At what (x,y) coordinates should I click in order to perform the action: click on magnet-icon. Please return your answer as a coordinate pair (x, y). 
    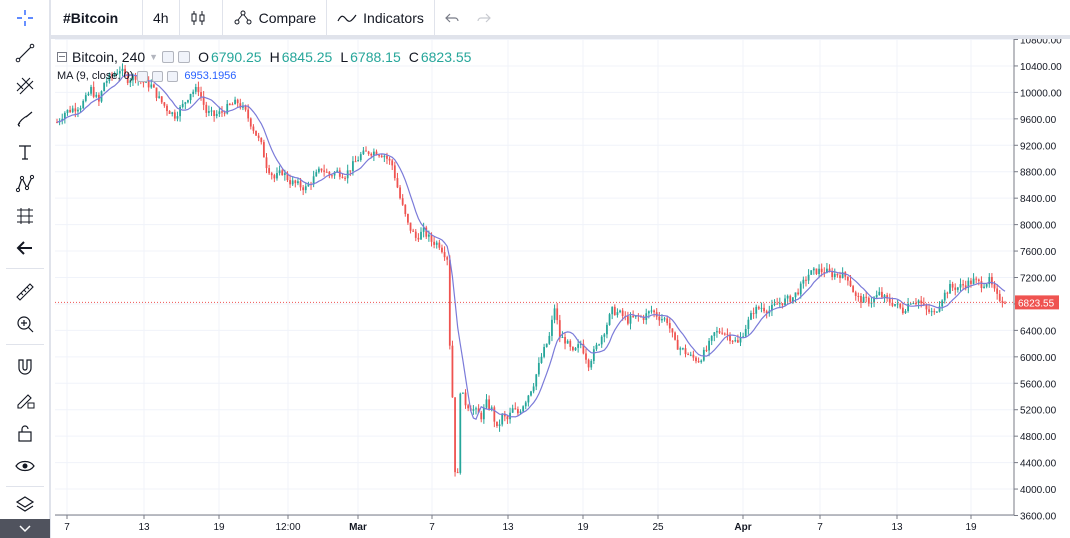
    Looking at the image, I should click on (25, 367).